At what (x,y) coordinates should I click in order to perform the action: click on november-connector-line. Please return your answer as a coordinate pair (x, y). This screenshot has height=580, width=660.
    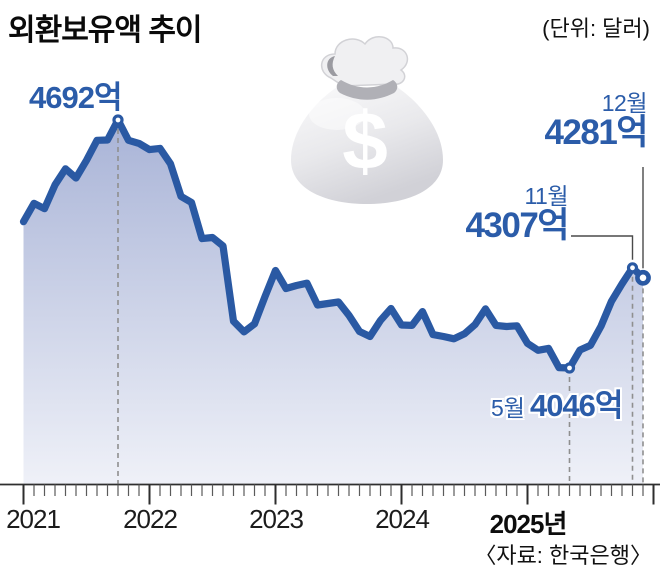
    Looking at the image, I should click on (602, 247).